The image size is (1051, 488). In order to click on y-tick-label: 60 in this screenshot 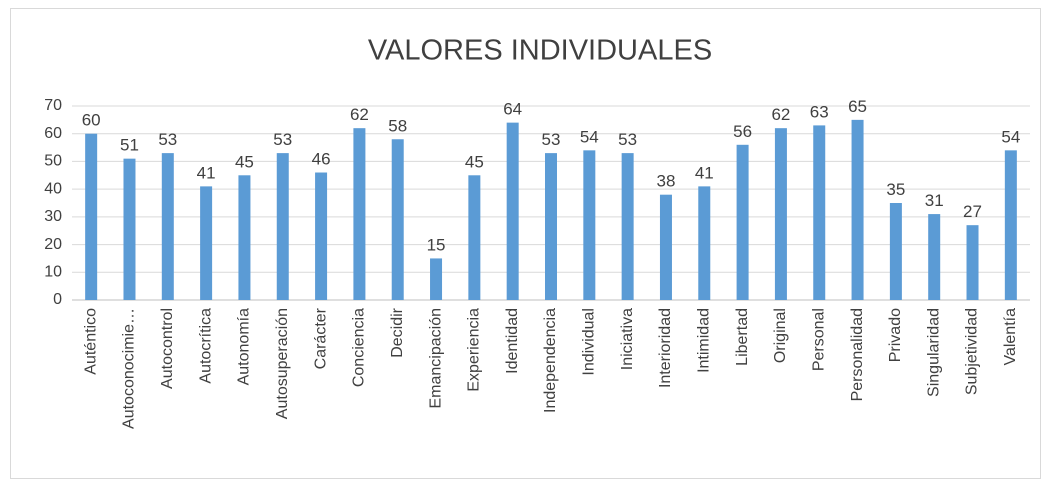, I will do `click(53, 133)`.